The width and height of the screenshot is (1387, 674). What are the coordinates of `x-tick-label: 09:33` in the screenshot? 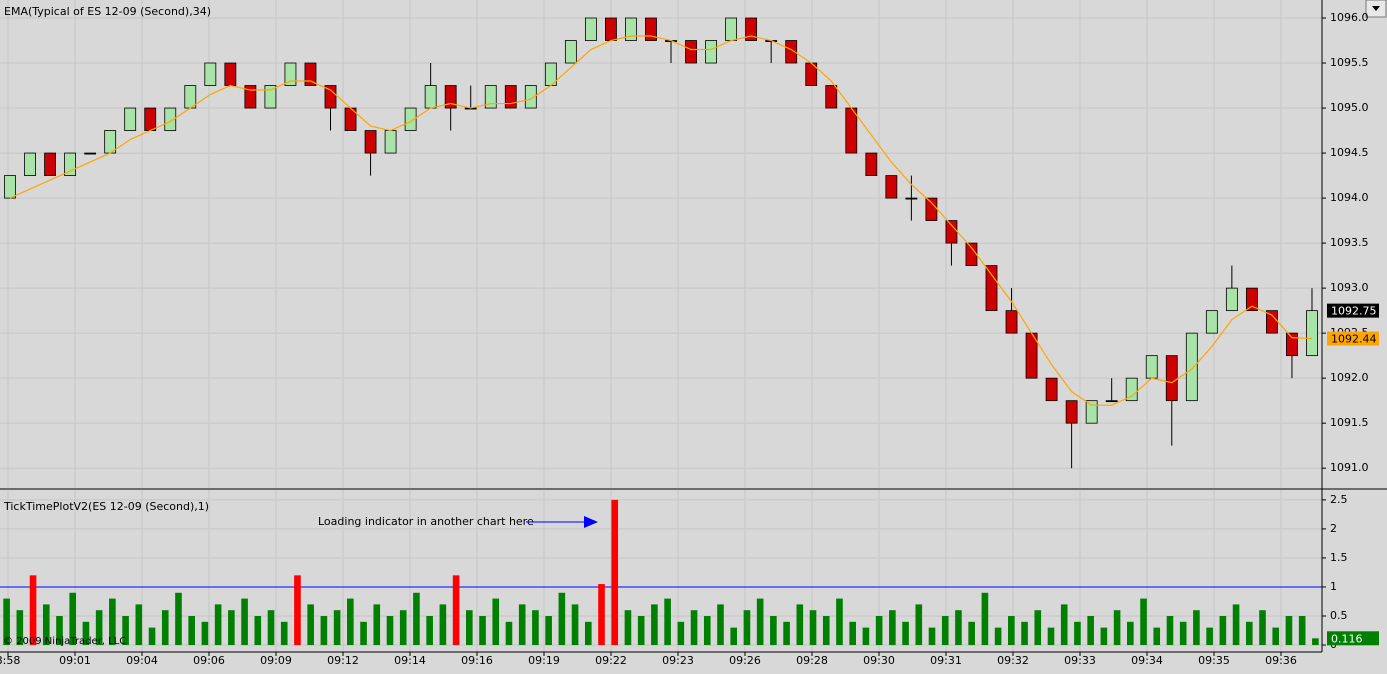 It's located at (1080, 660).